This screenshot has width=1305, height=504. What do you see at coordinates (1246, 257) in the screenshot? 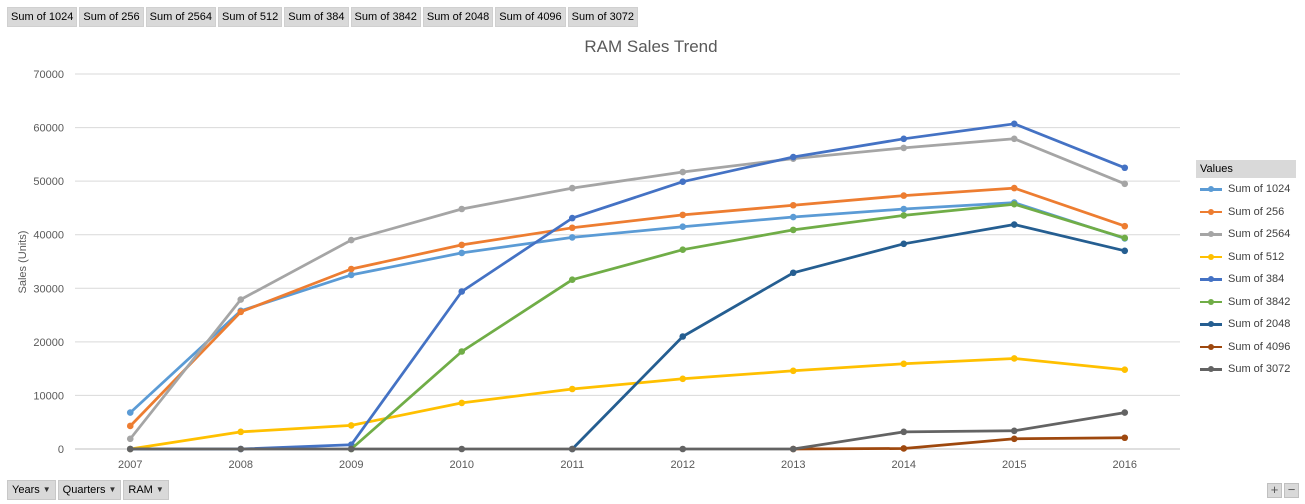
I see `legend-entry-sum-of-512: Sum of 512` at bounding box center [1246, 257].